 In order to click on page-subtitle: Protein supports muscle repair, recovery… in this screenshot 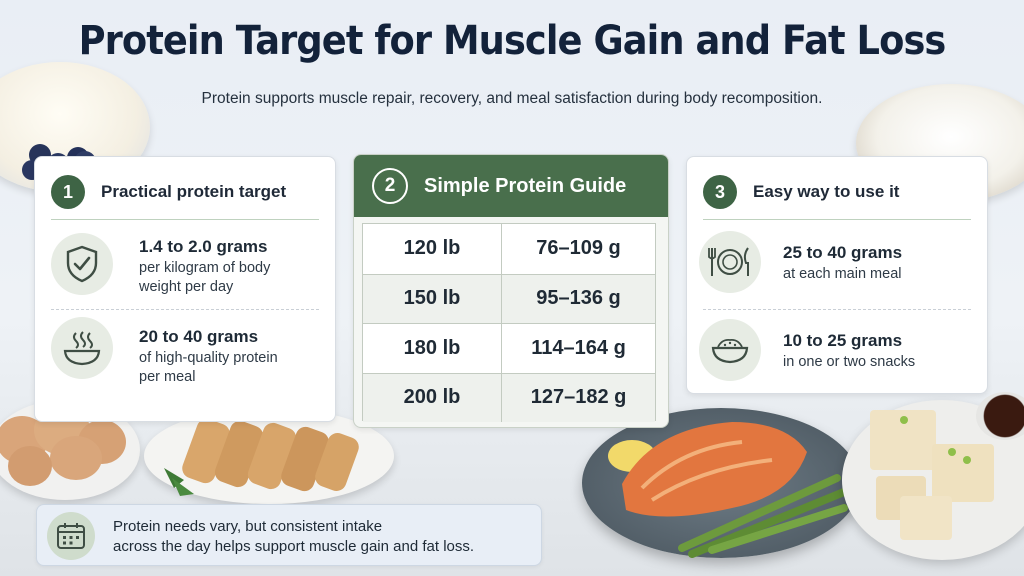, I will do `click(512, 98)`.